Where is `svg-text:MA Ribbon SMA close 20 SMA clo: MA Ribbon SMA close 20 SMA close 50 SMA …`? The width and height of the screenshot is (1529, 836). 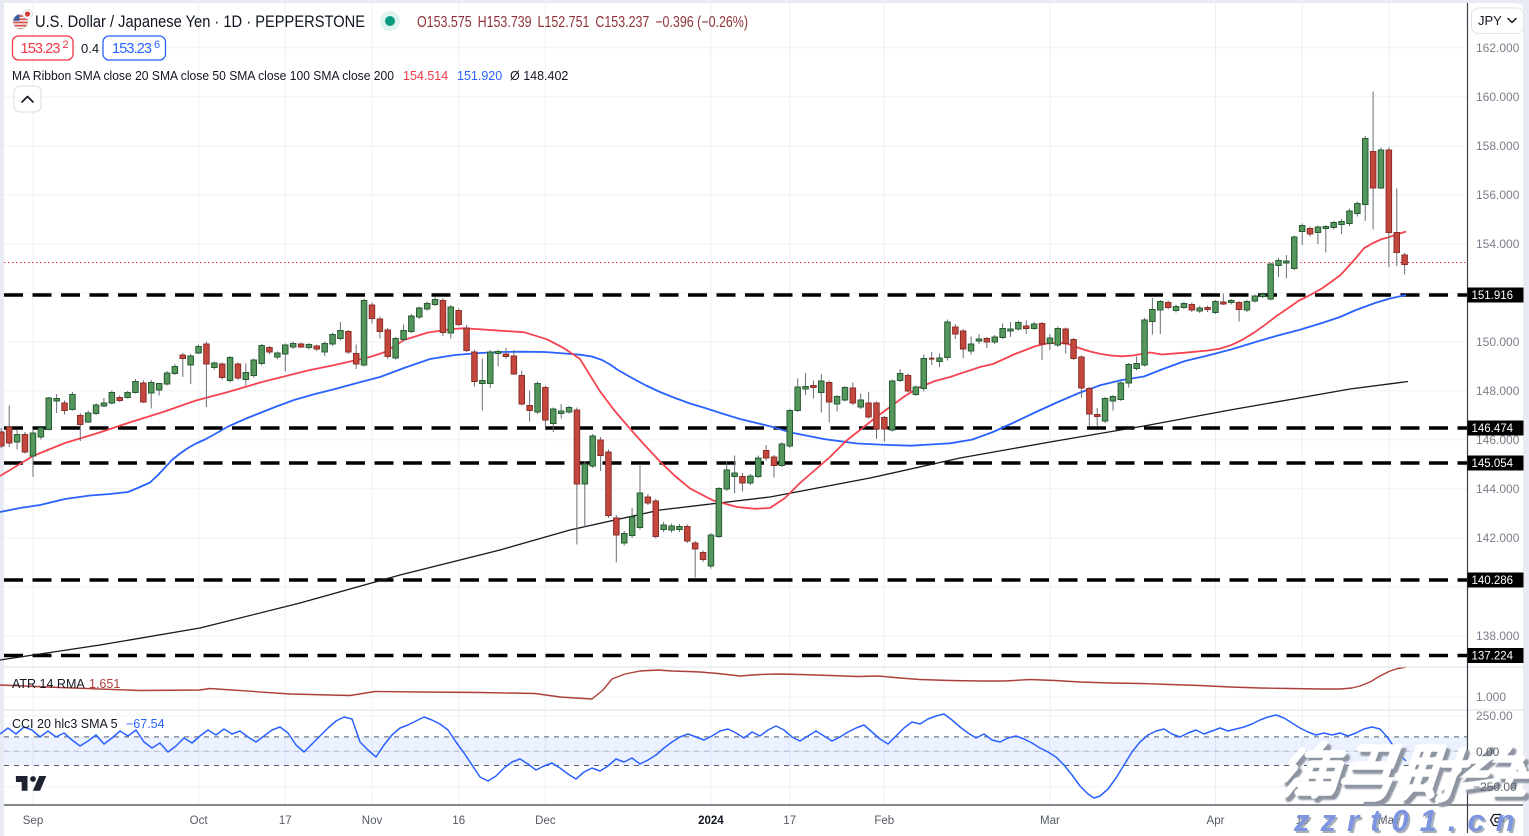
svg-text:MA Ribbon SMA close 20 SMA clo: MA Ribbon SMA close 20 SMA close 50 SMA … is located at coordinates (203, 76).